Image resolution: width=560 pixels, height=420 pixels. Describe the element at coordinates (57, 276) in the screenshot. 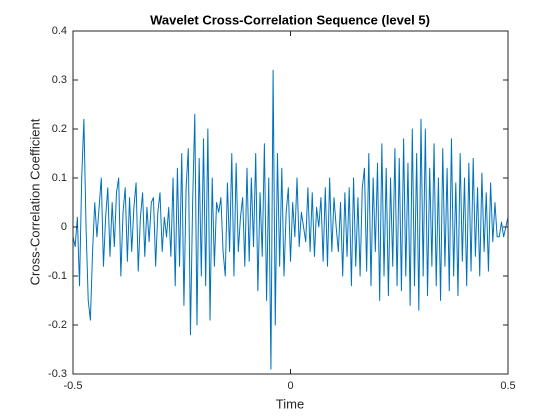

I see `y-tick-label: -0.1` at that location.